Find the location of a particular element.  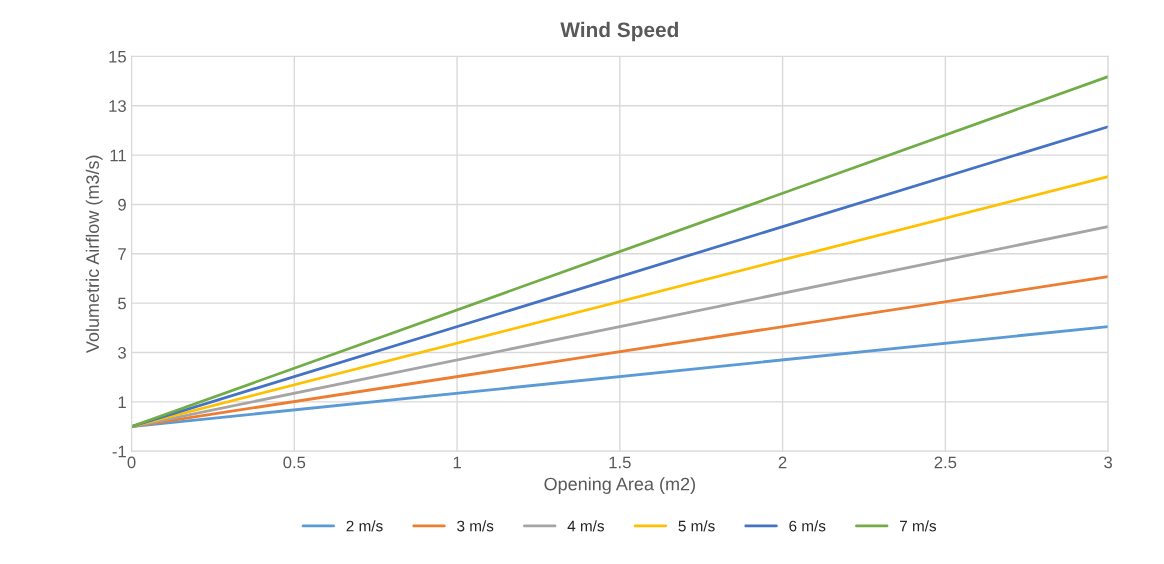

y-tick-label: 13 is located at coordinates (117, 106).